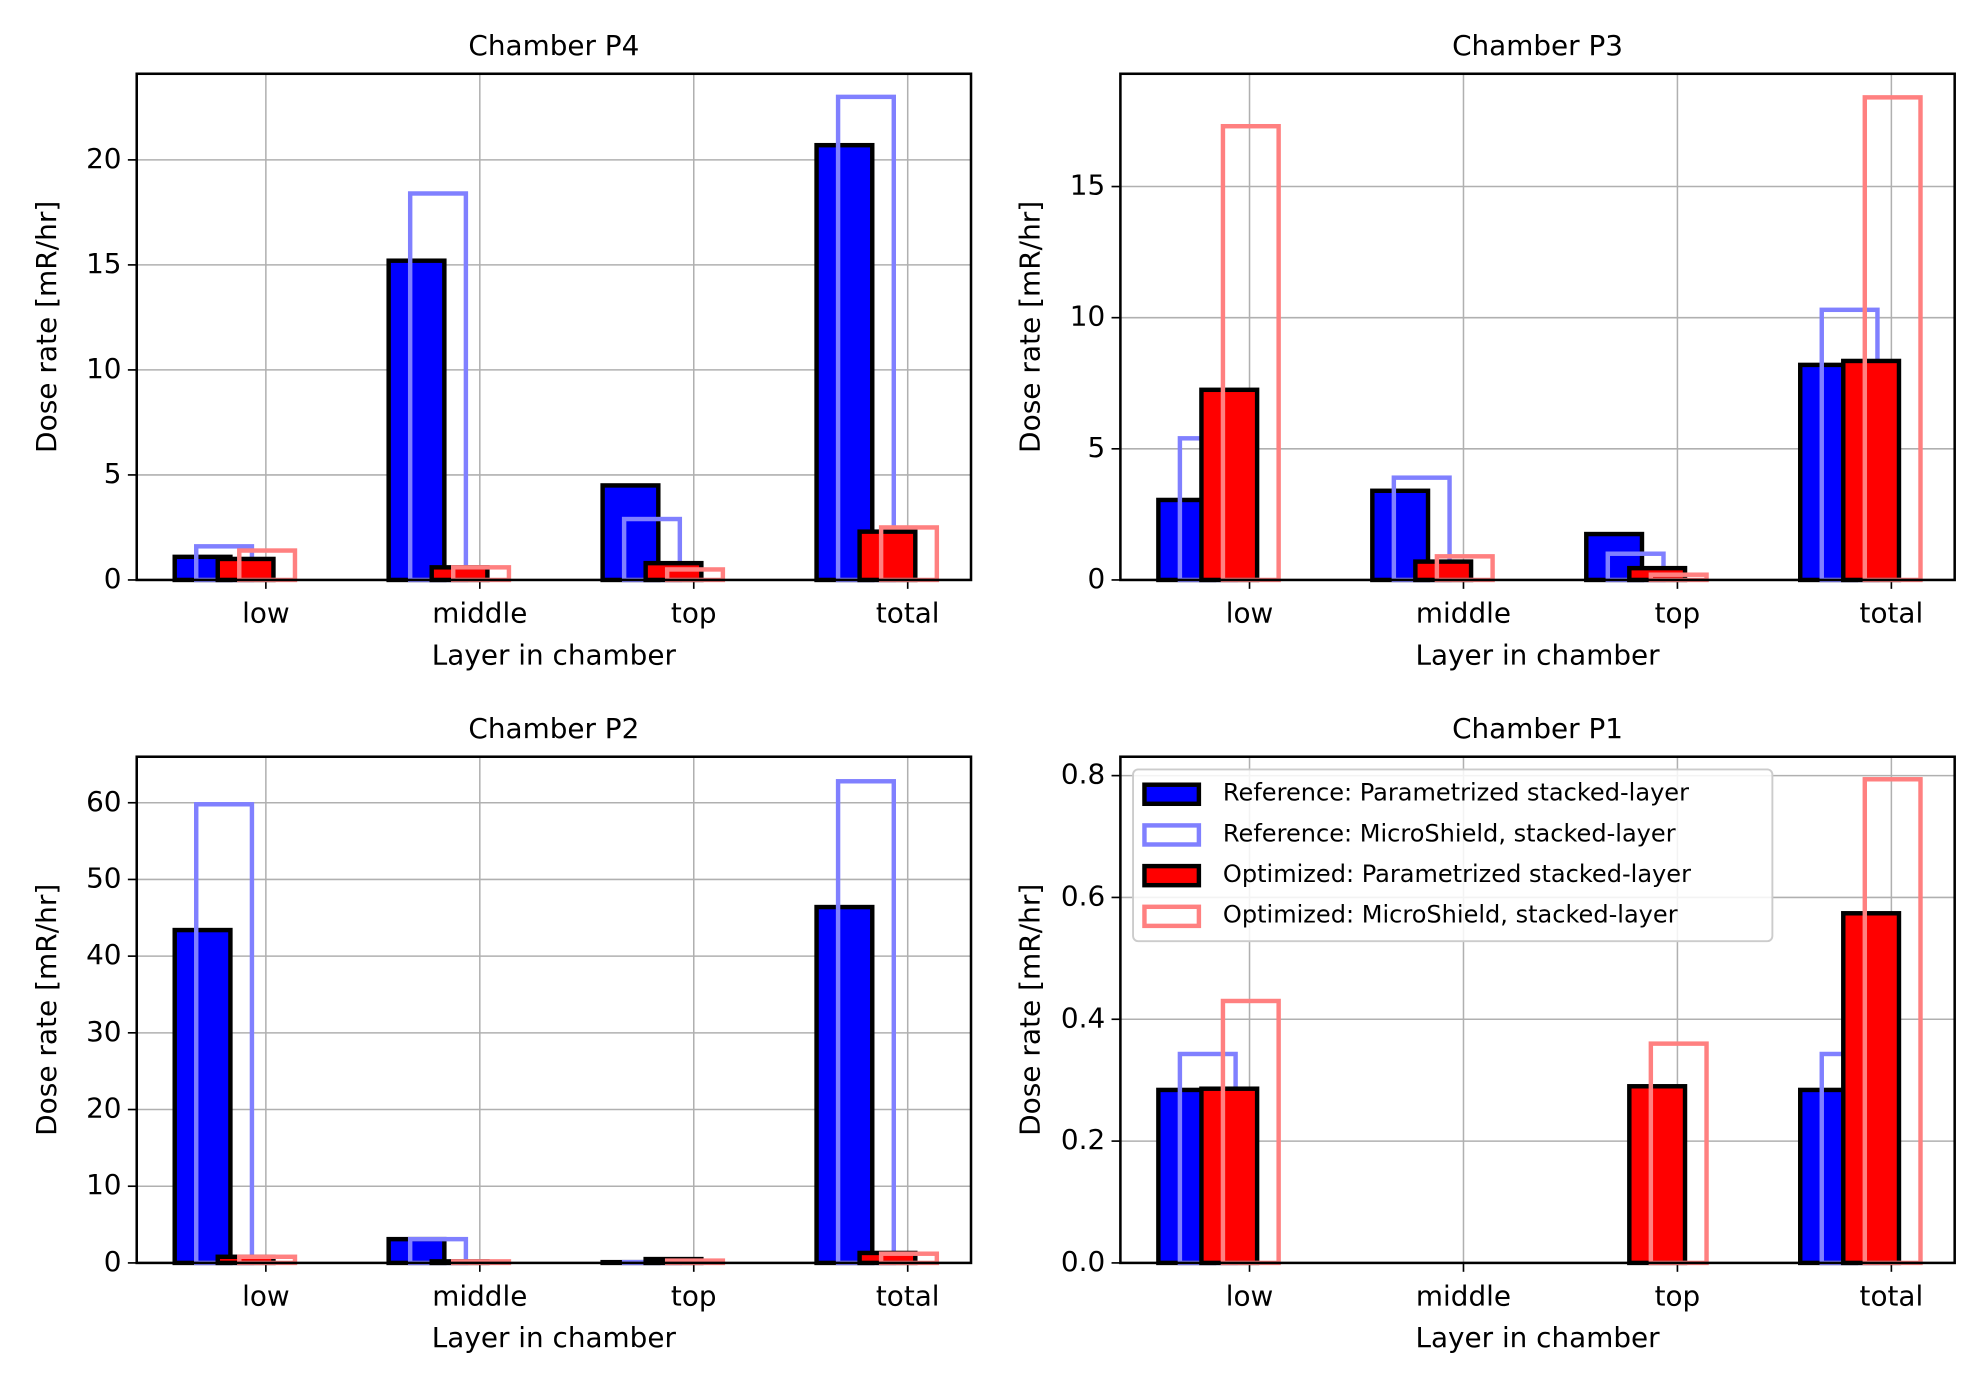  Describe the element at coordinates (1537, 45) in the screenshot. I see `chart-title: Chamber P3` at that location.